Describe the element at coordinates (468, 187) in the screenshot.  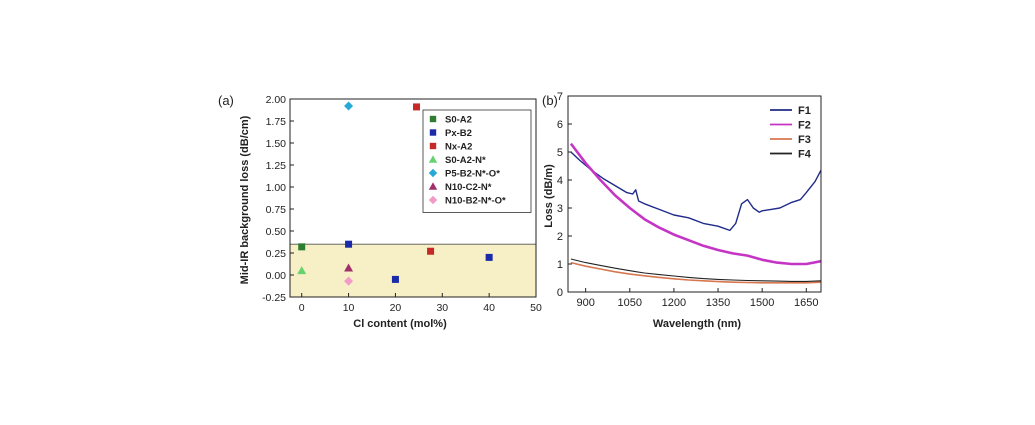
I see `legend-label: N10-C2-N*` at that location.